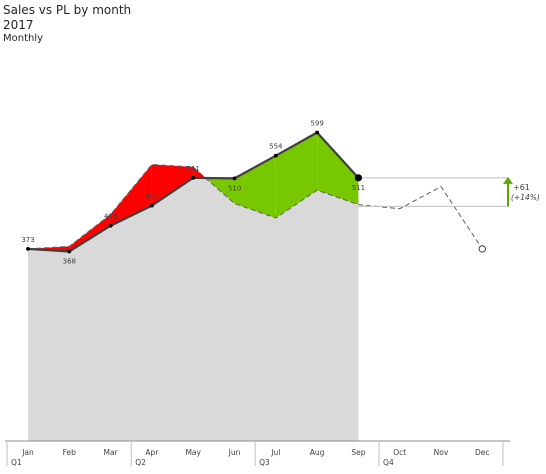  I want to click on chart-header: Sales vs PL by month 2017 Monthly, so click(67, 24).